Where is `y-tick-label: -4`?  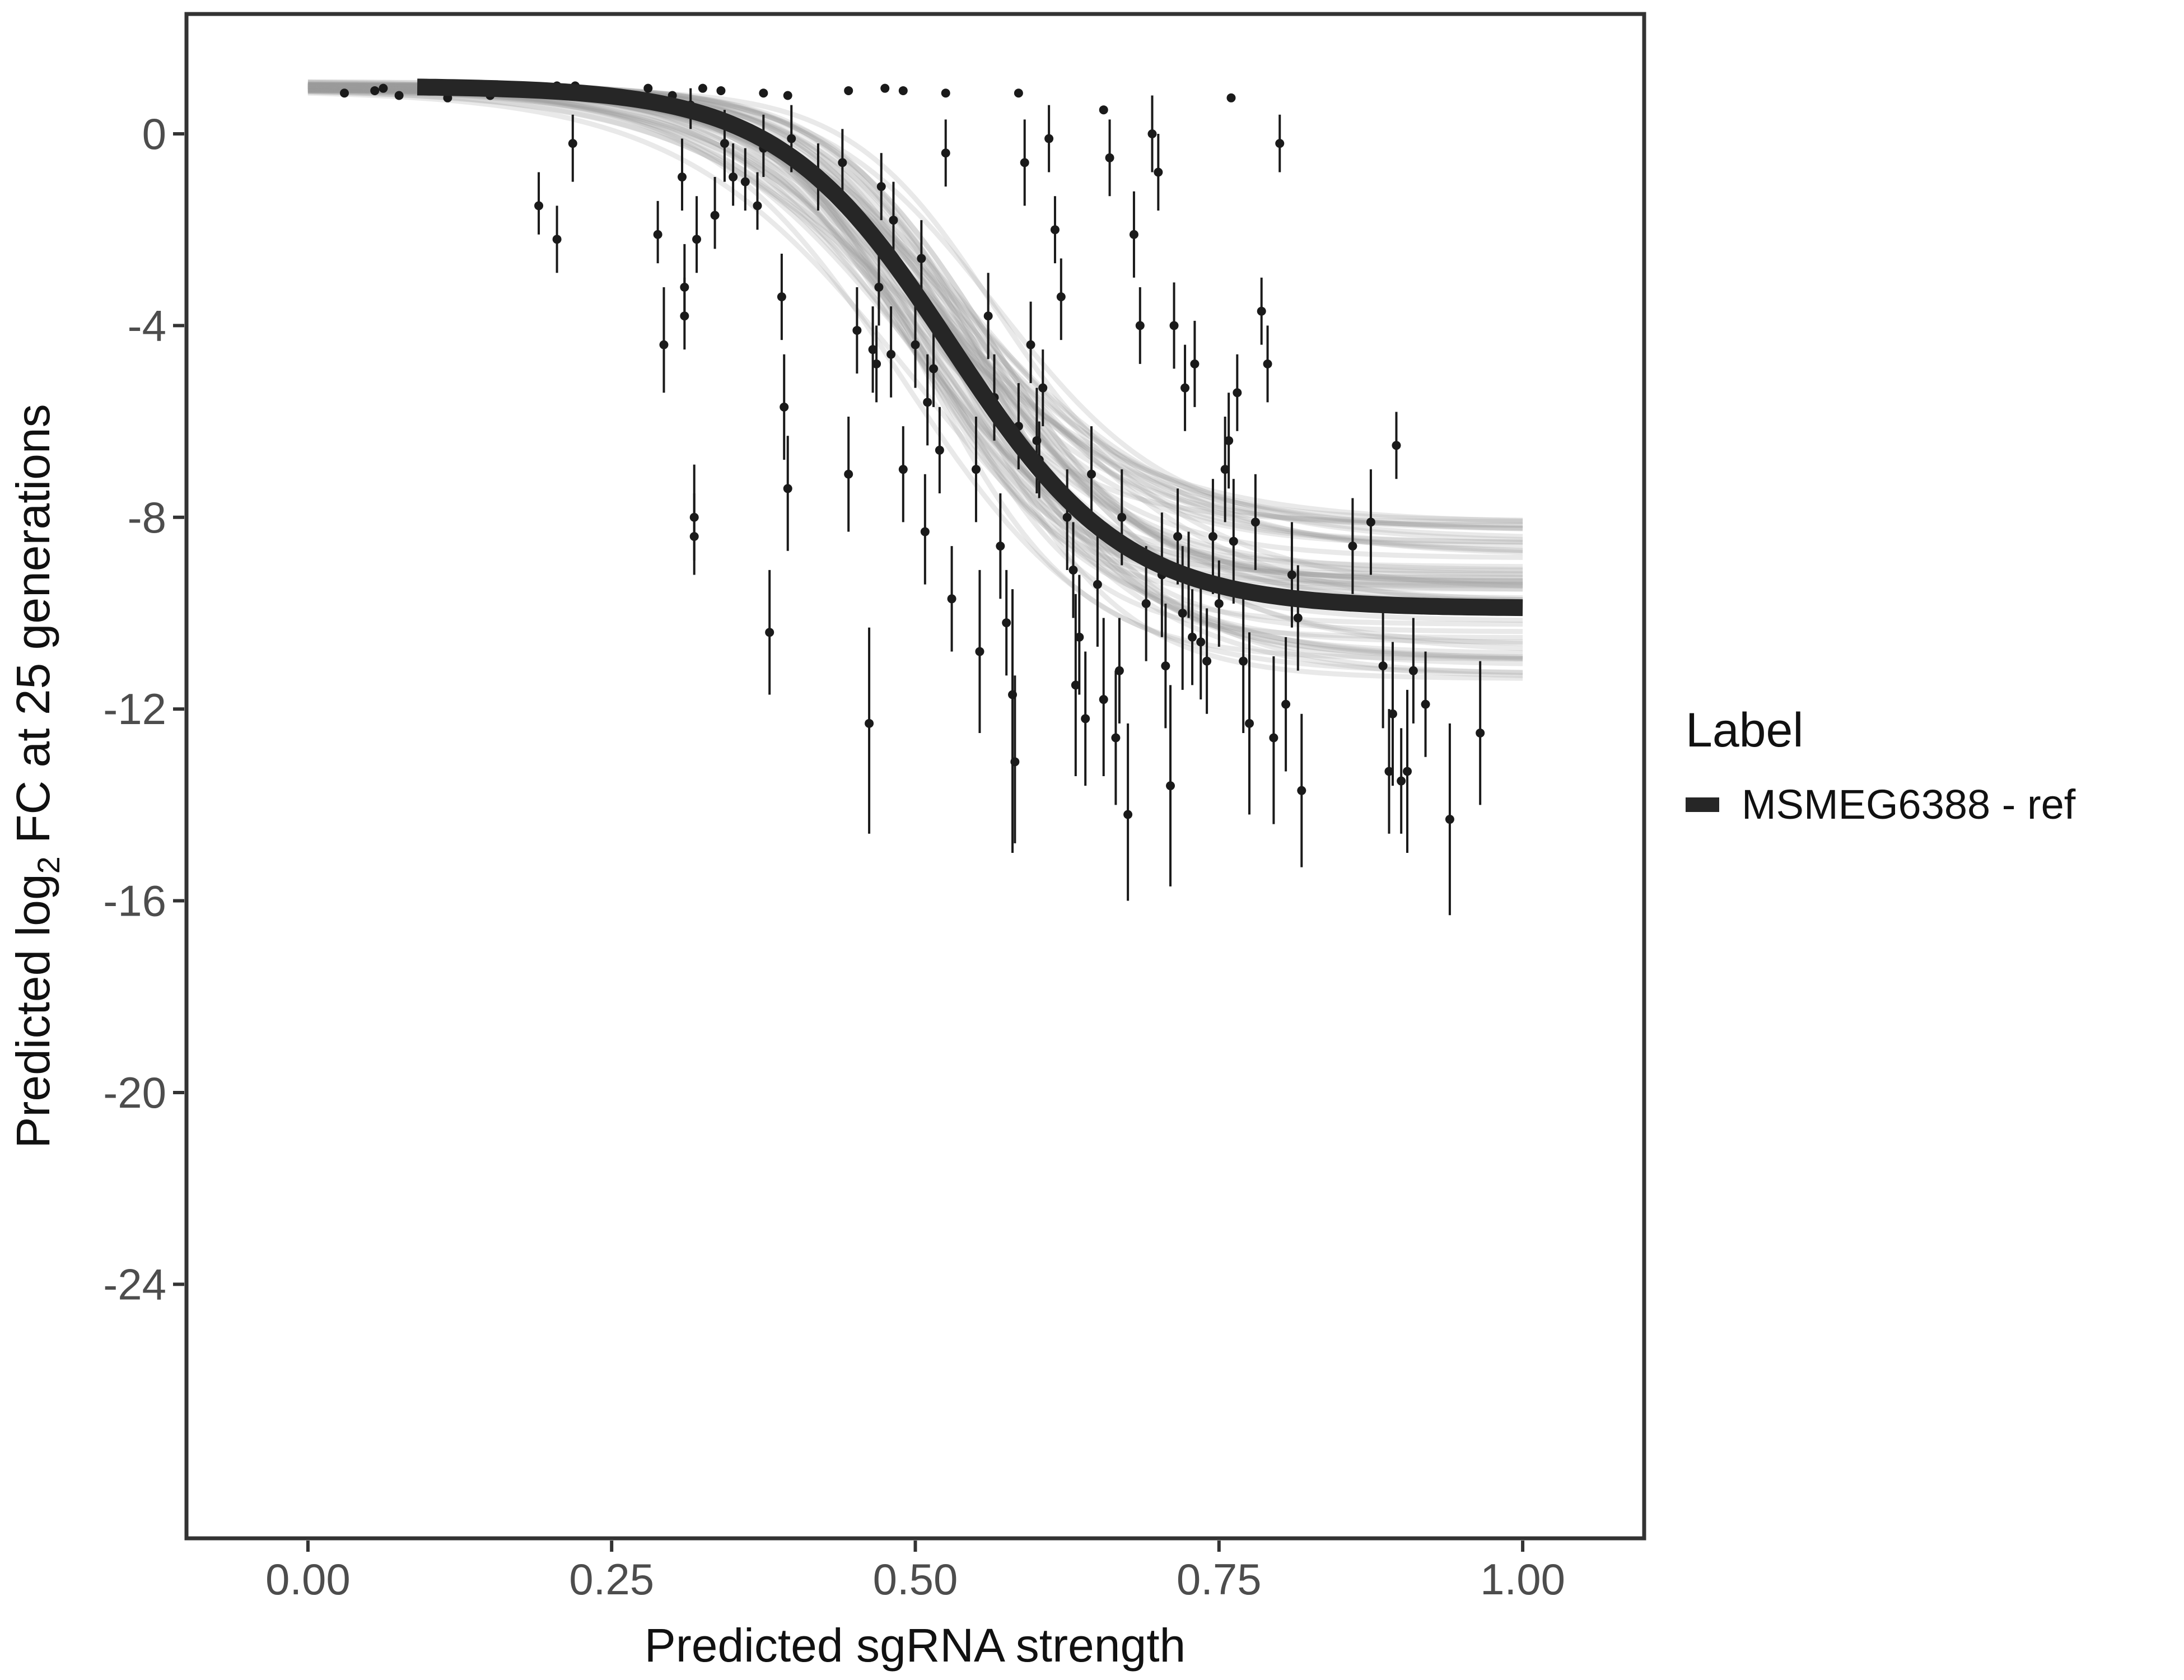 y-tick-label: -4 is located at coordinates (147, 326).